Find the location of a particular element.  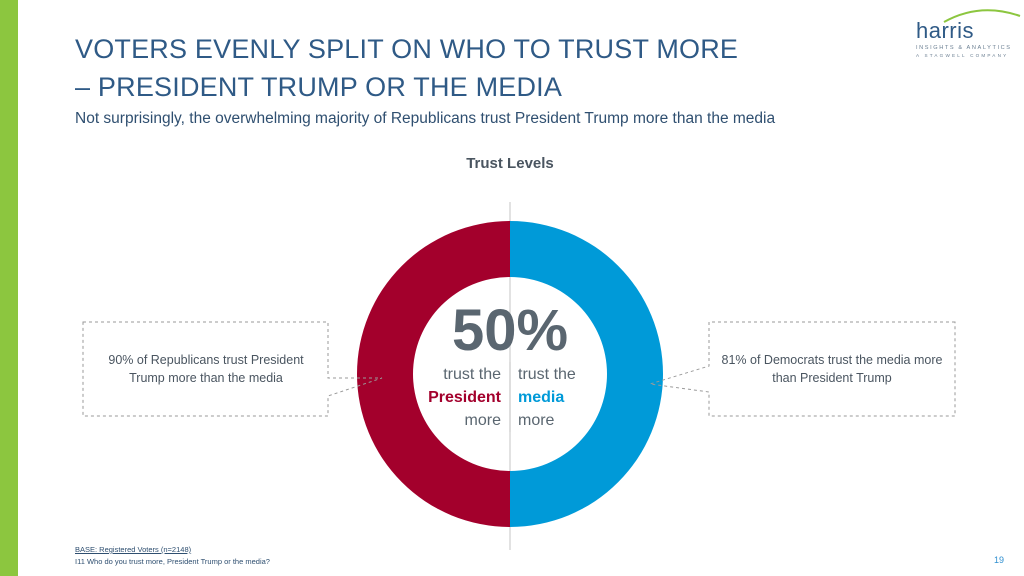

logo-swoosh-icon is located at coordinates (982, 16).